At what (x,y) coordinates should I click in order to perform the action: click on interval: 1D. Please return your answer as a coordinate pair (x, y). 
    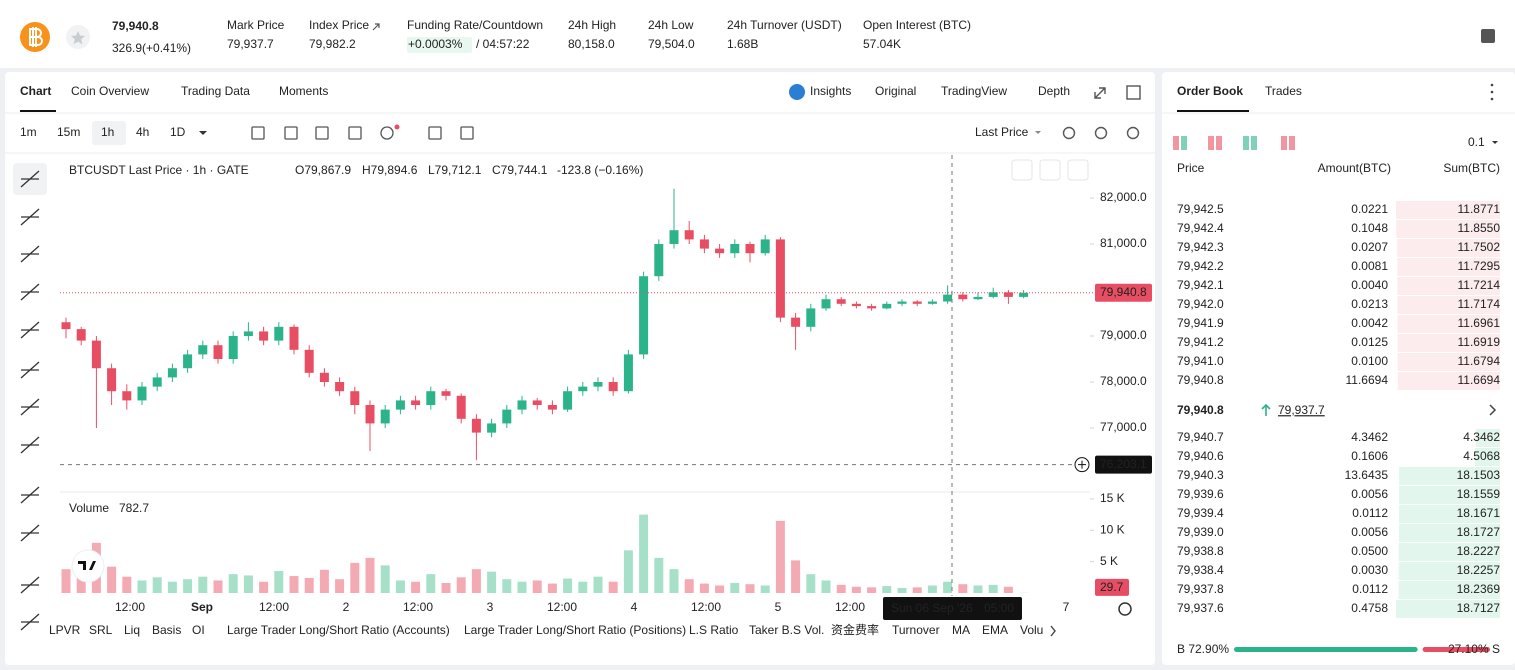
    Looking at the image, I should click on (178, 132).